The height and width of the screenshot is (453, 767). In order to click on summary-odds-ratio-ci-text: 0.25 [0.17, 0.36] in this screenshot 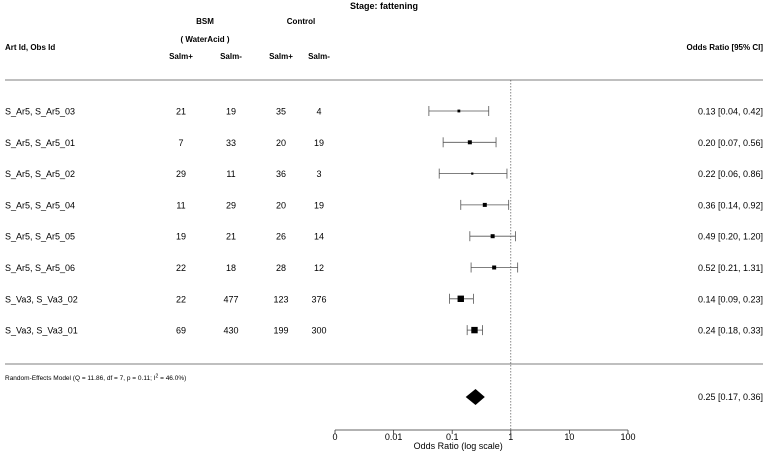, I will do `click(730, 397)`.